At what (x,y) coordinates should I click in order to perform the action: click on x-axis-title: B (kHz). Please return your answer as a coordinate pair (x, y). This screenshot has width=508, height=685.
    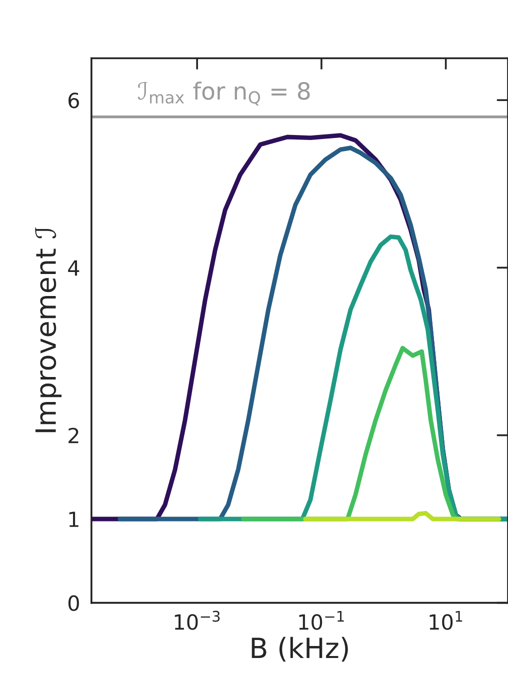
    Looking at the image, I should click on (300, 649).